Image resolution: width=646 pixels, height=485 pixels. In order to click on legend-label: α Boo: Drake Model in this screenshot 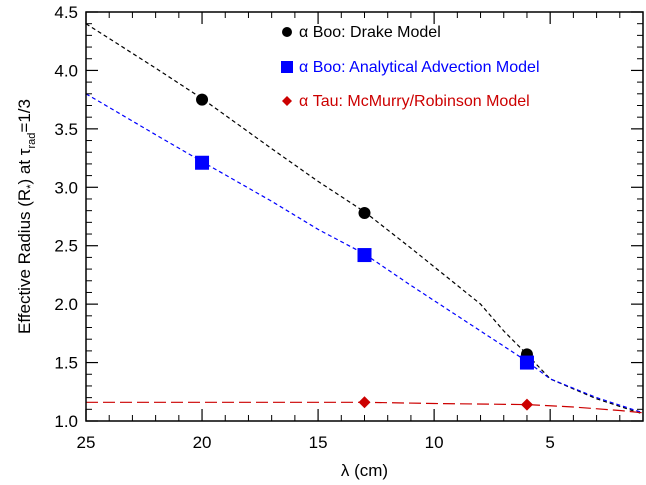, I will do `click(370, 32)`.